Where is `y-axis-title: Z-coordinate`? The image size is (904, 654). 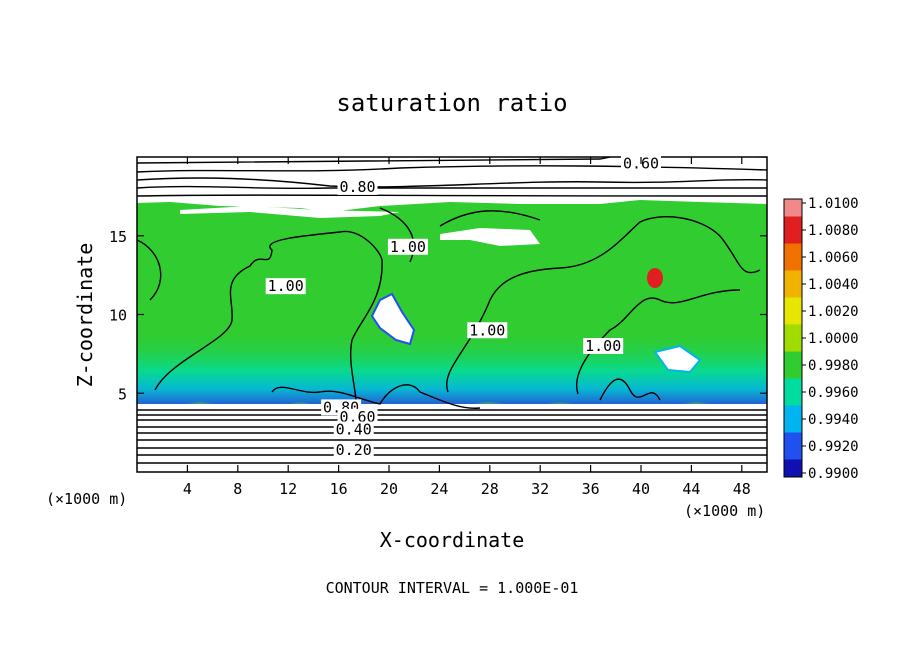 y-axis-title: Z-coordinate is located at coordinates (85, 315).